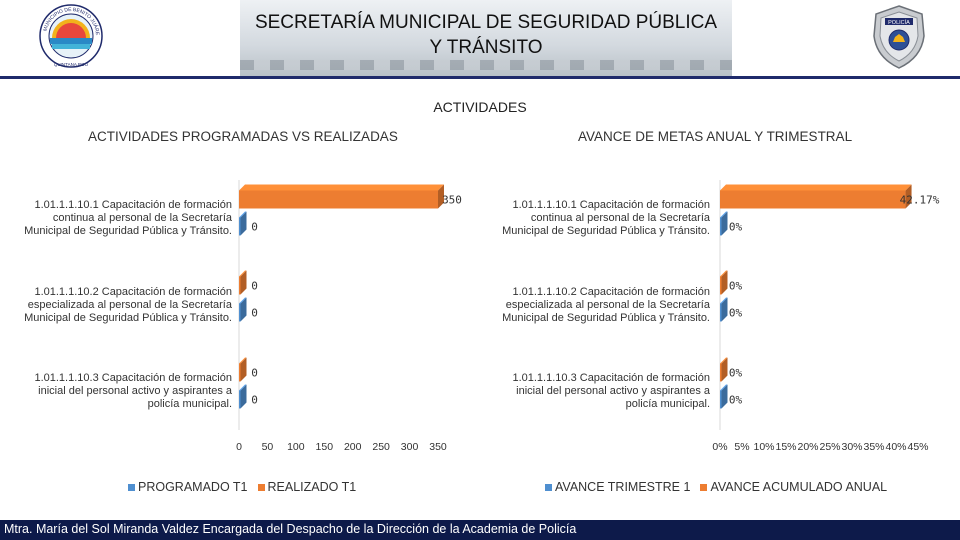  Describe the element at coordinates (243, 282) in the screenshot. I see `chart-1-bar-2-orange-side` at that location.